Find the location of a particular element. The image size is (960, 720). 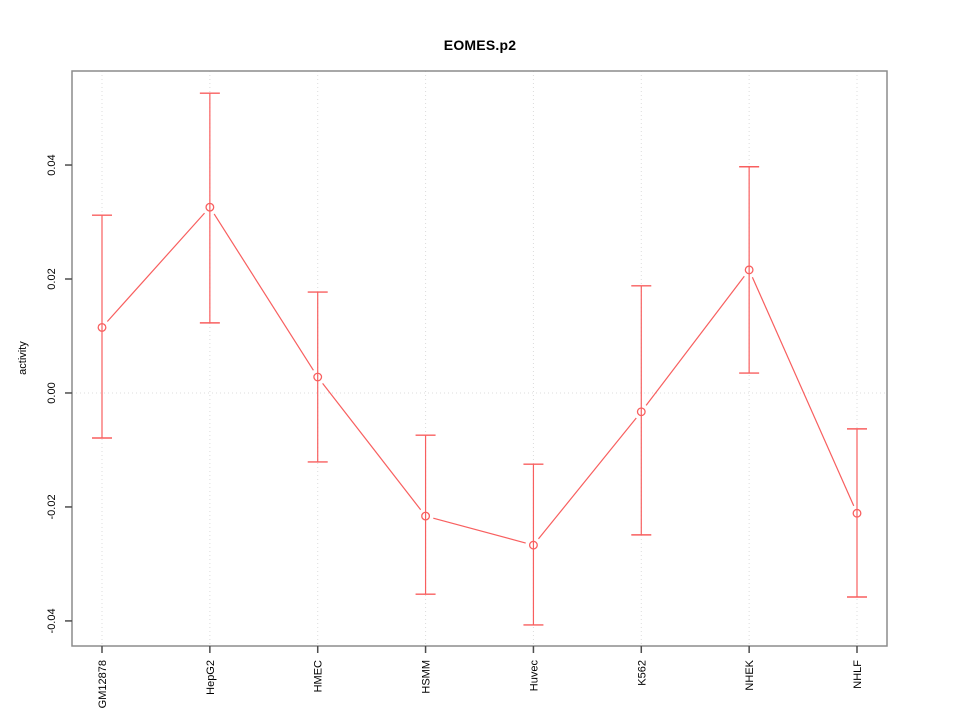

chart-title: EOMES.p2 is located at coordinates (480, 45).